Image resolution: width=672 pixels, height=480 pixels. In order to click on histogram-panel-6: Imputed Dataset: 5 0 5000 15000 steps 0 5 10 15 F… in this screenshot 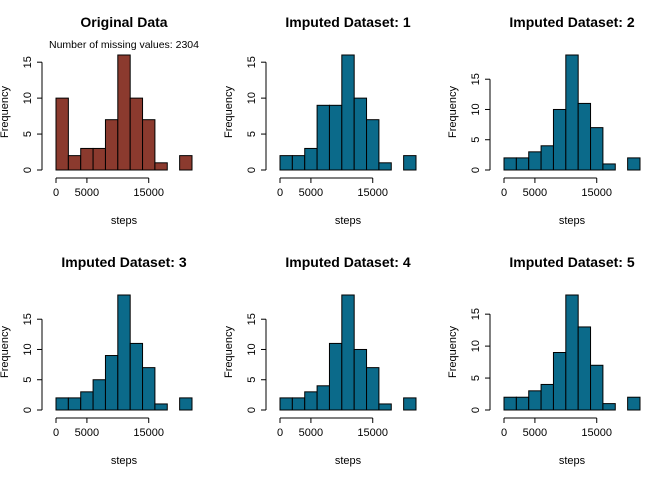, I will do `click(544, 360)`.